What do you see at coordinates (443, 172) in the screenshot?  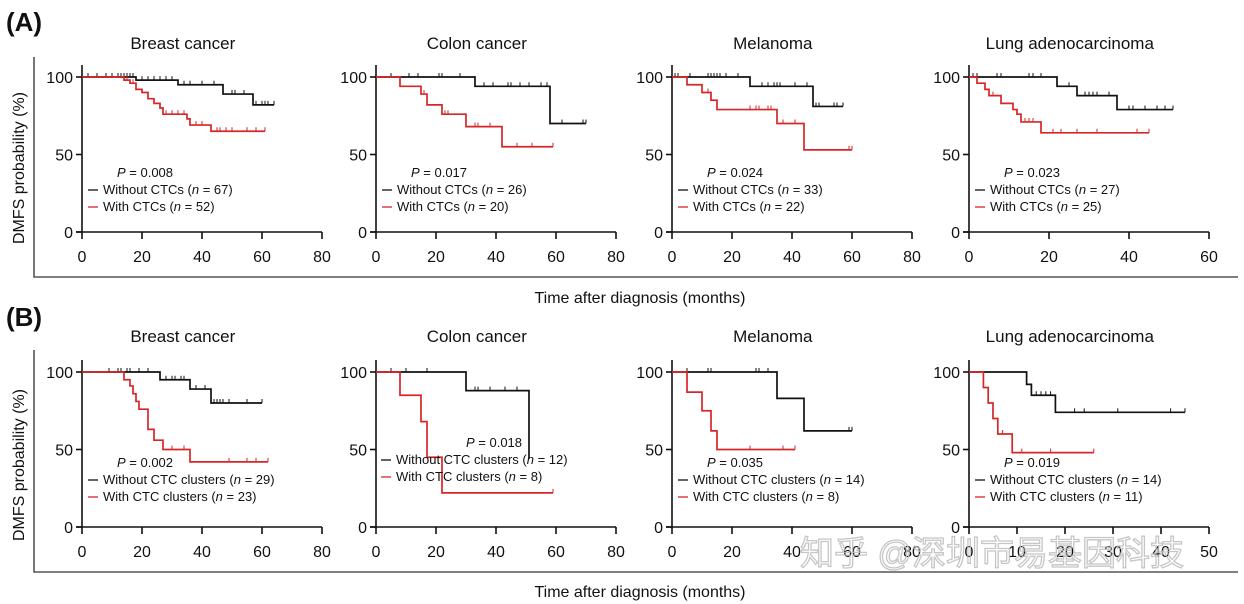 I see `p-value-number: = 0.017` at bounding box center [443, 172].